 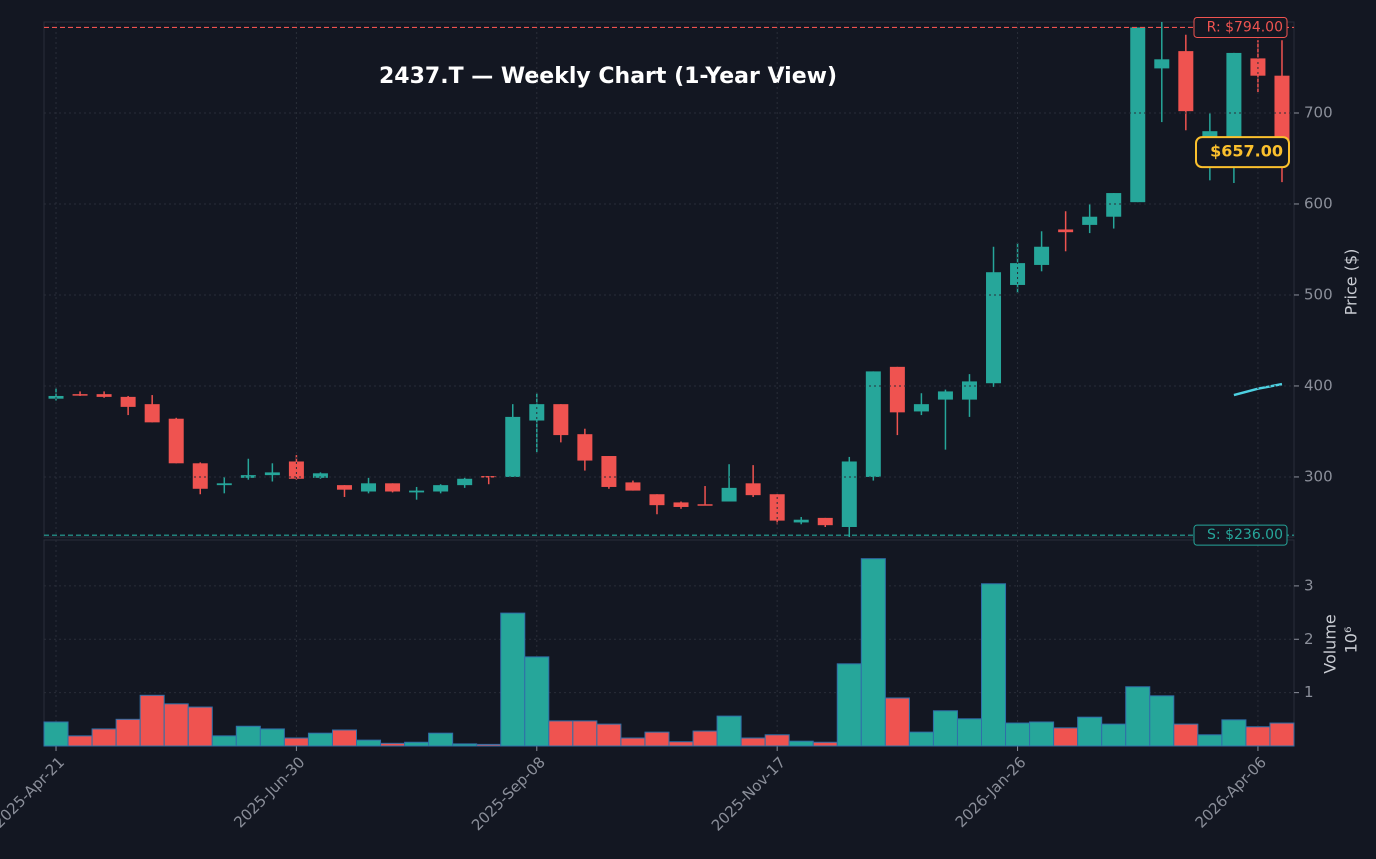 What do you see at coordinates (608, 76) in the screenshot?
I see `chart-title: 2437.T — Weekly Chart (1-Year View)` at bounding box center [608, 76].